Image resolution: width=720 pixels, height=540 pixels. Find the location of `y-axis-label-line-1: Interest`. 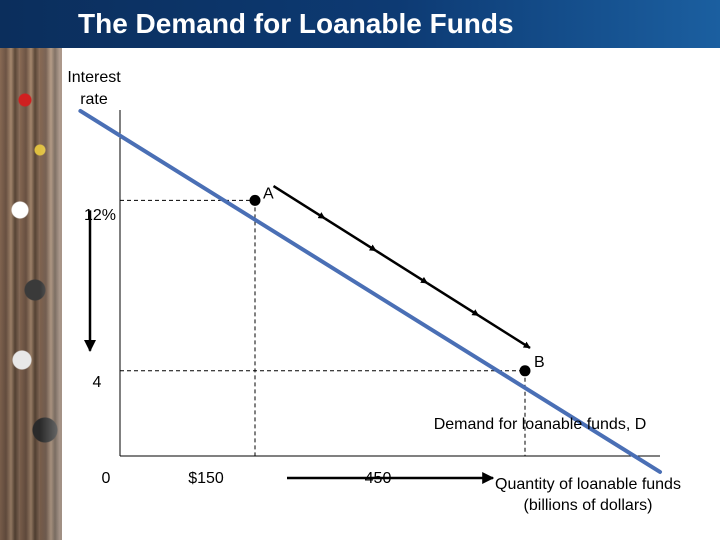

y-axis-label-line-1: Interest is located at coordinates (94, 77).